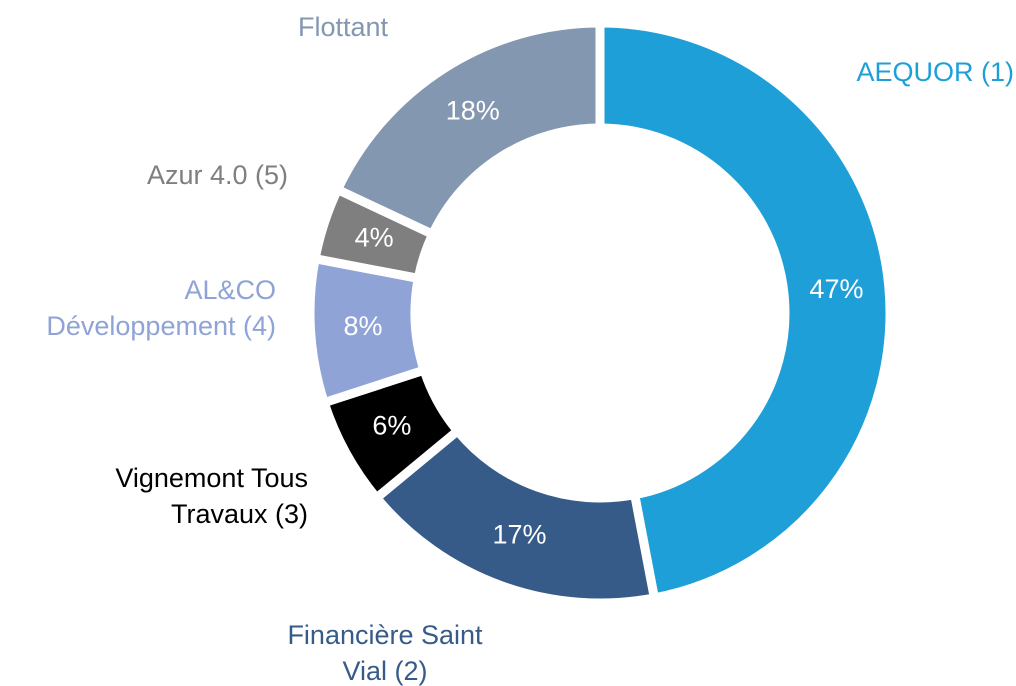  What do you see at coordinates (374, 238) in the screenshot?
I see `value-label: 4%` at bounding box center [374, 238].